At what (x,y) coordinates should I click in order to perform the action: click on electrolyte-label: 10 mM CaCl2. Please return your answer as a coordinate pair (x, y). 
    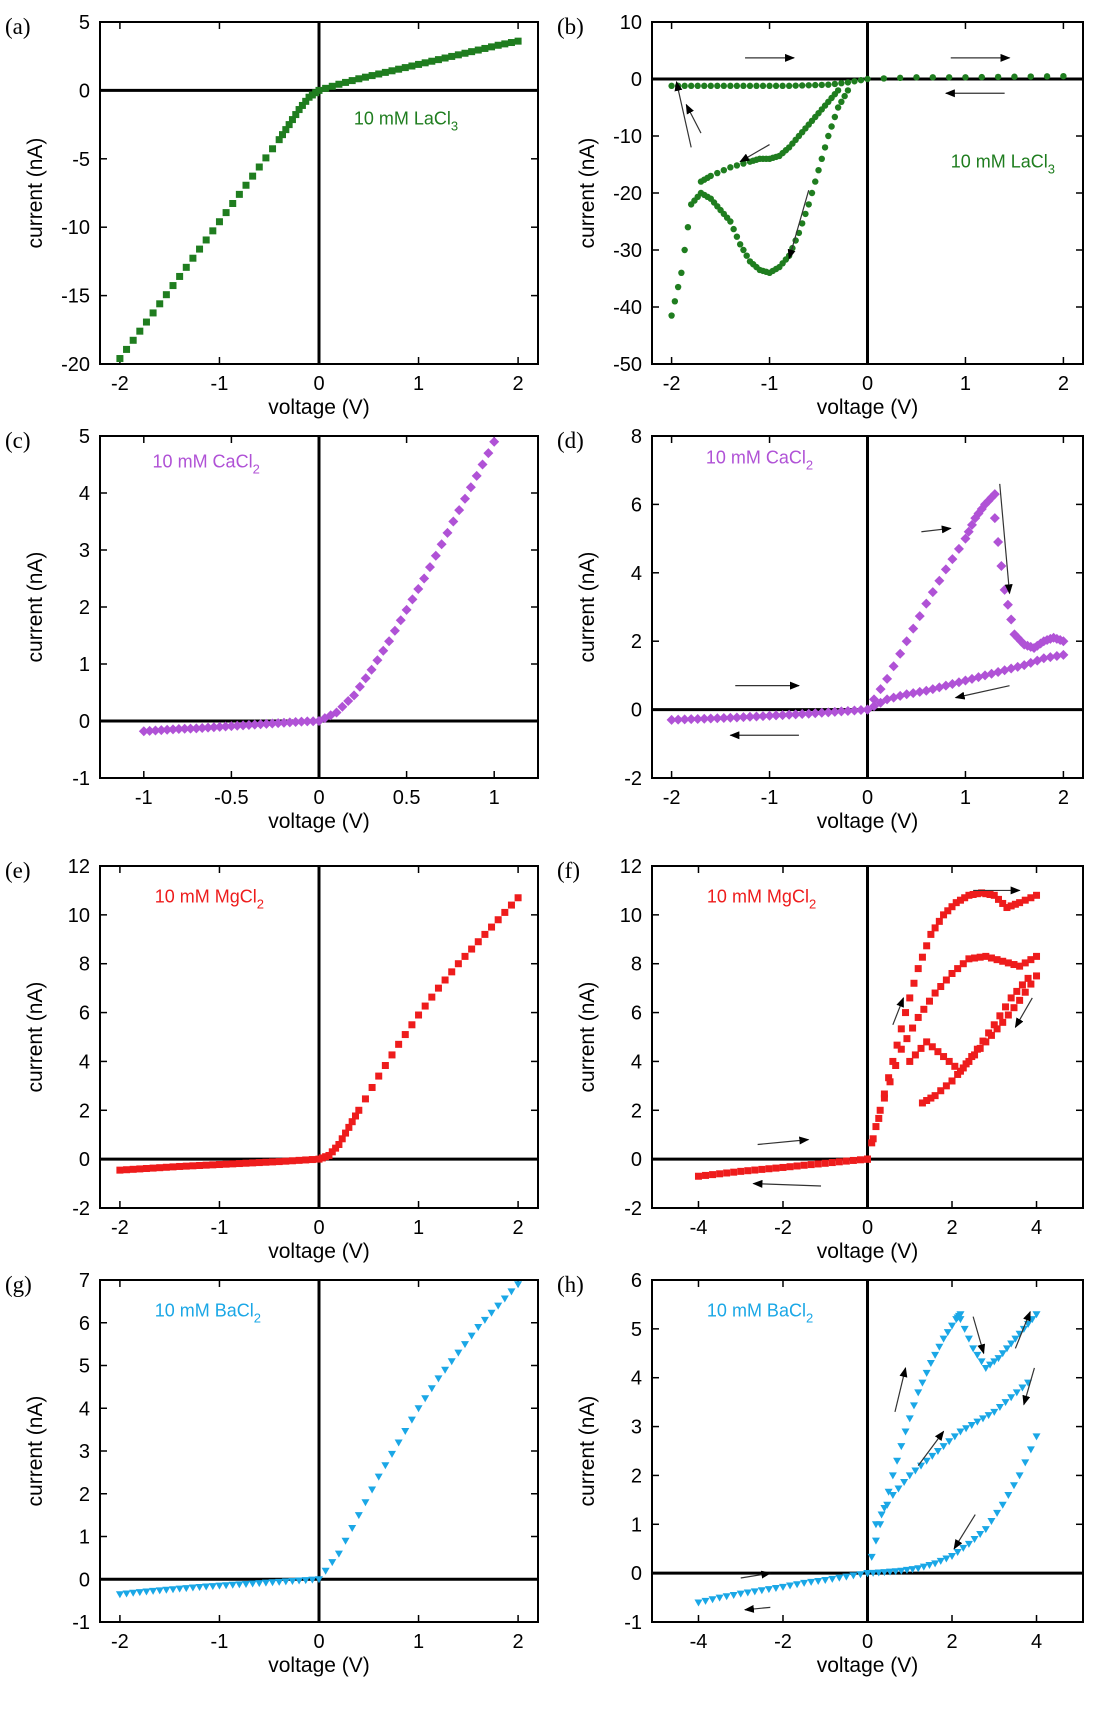
    Looking at the image, I should click on (206, 463).